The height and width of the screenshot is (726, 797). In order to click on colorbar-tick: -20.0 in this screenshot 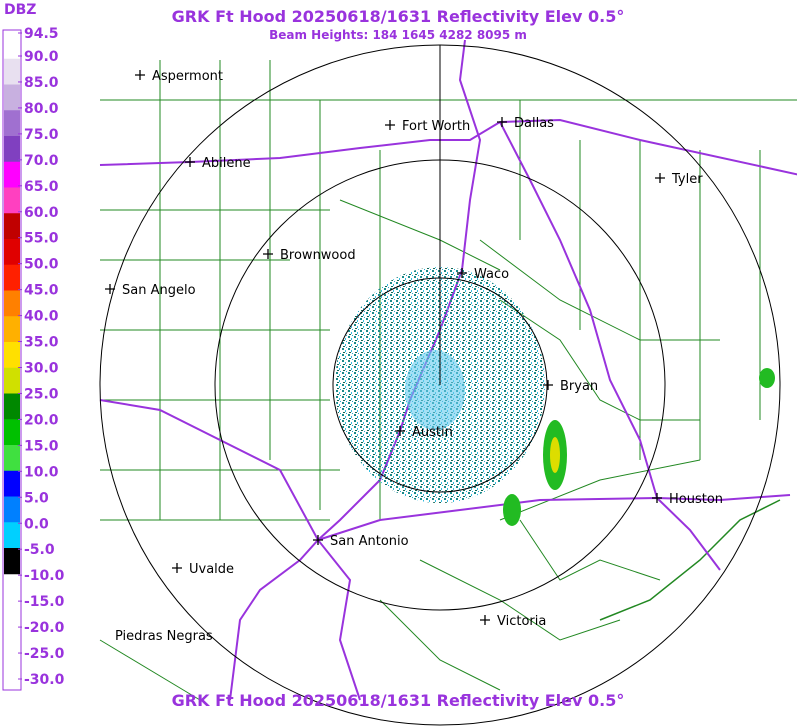, I will do `click(44, 628)`.